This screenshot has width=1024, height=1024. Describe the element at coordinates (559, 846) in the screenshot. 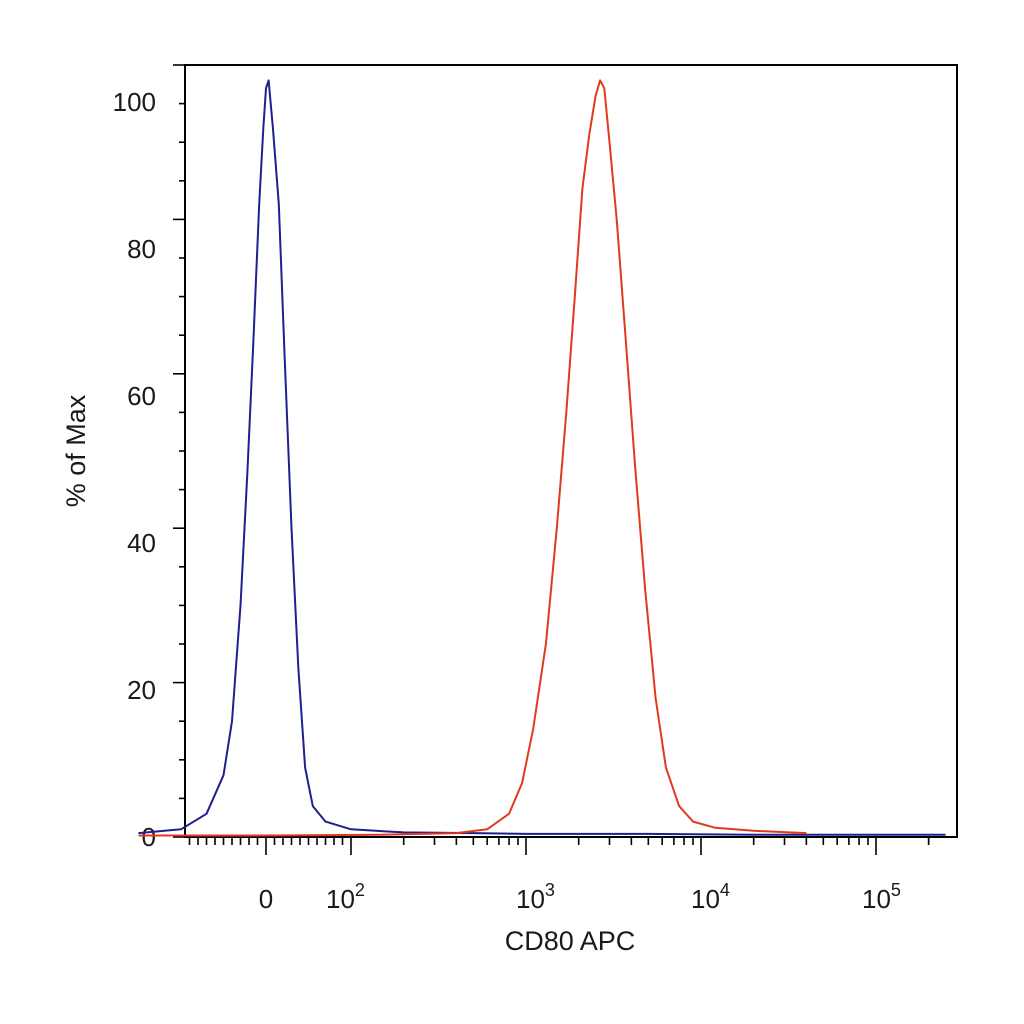

I see `x-axis` at that location.